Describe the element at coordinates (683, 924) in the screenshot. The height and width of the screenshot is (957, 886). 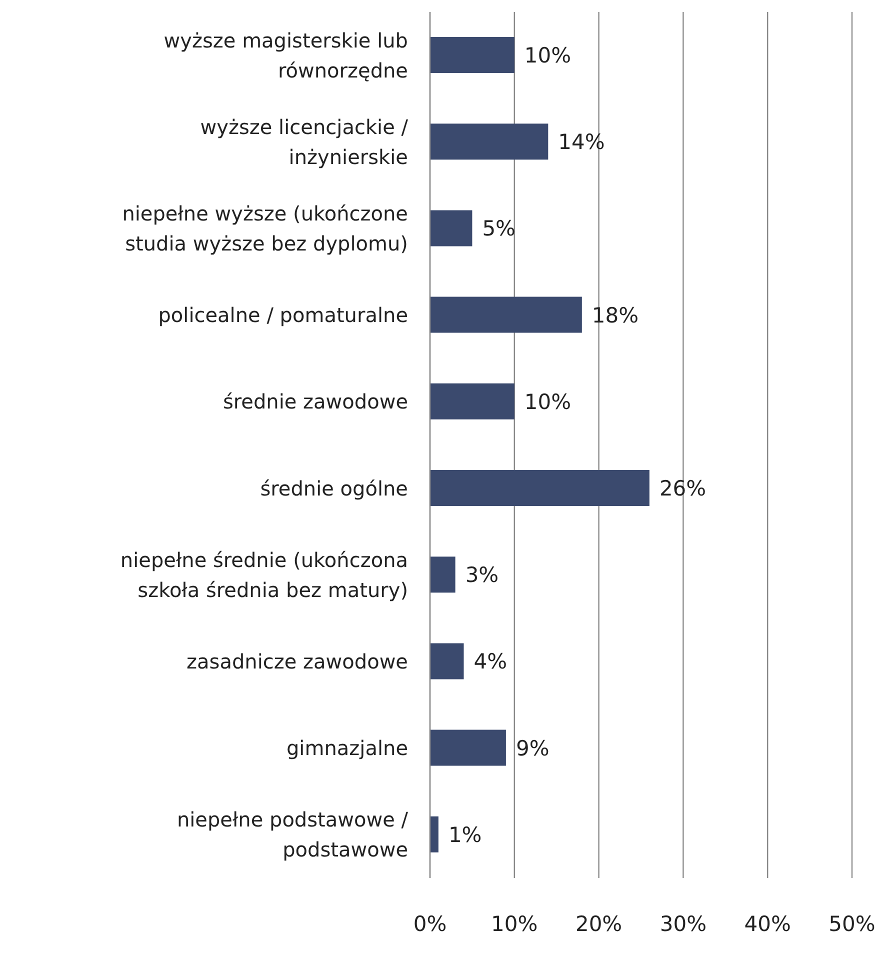
I see `x-tick-label: 30%` at that location.